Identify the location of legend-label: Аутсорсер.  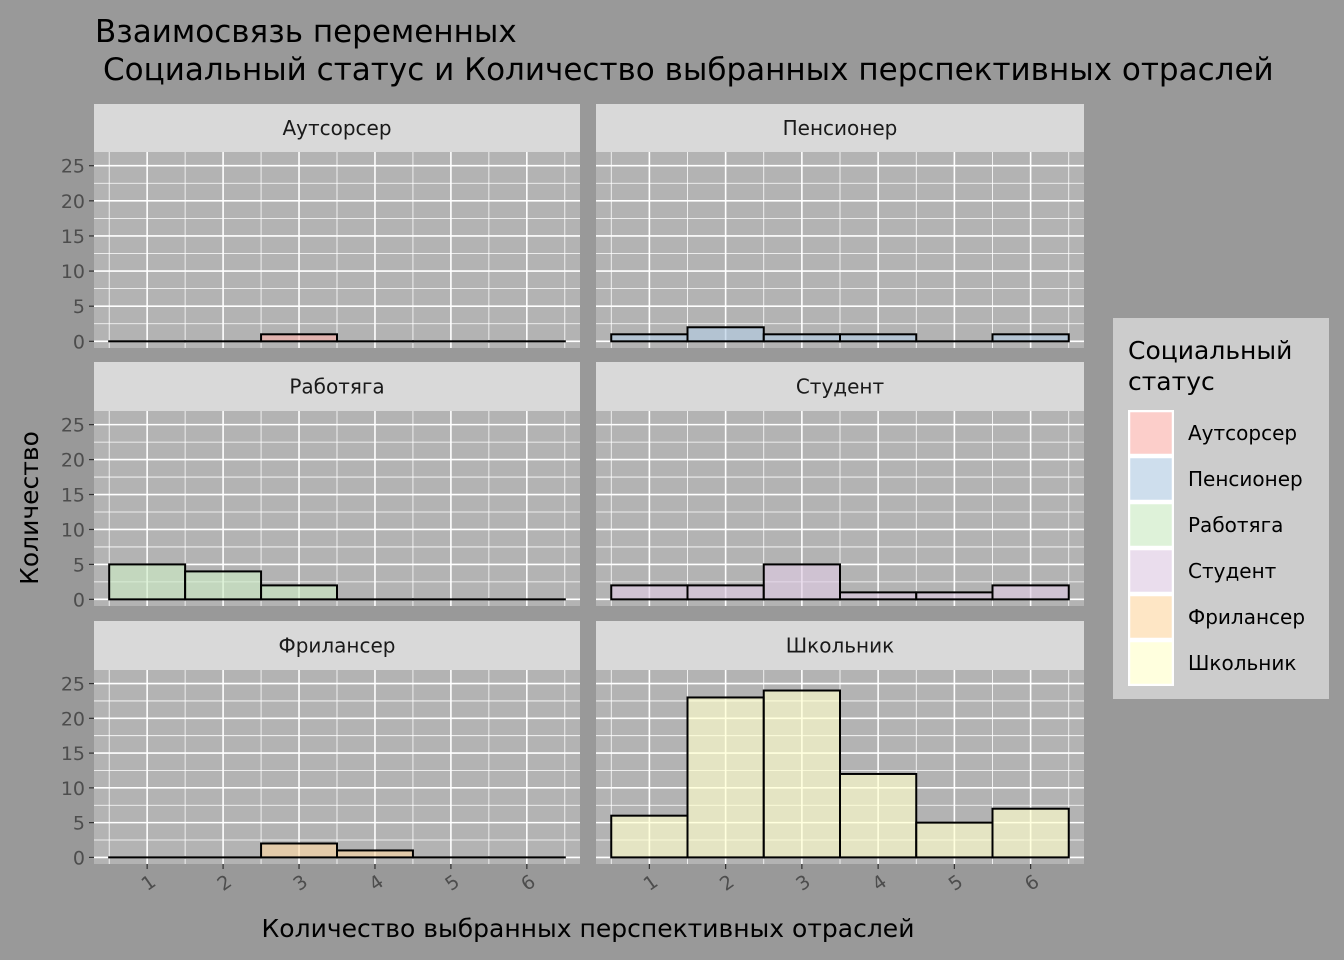
(1242, 433).